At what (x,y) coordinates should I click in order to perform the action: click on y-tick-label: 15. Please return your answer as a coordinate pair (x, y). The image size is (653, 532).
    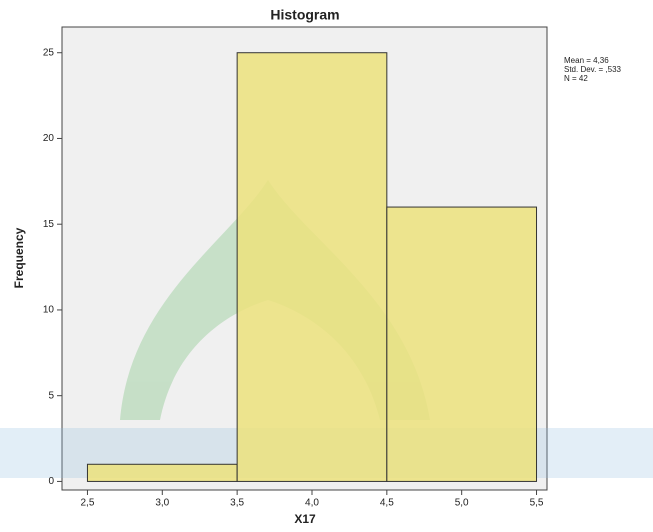
    Looking at the image, I should click on (49, 224).